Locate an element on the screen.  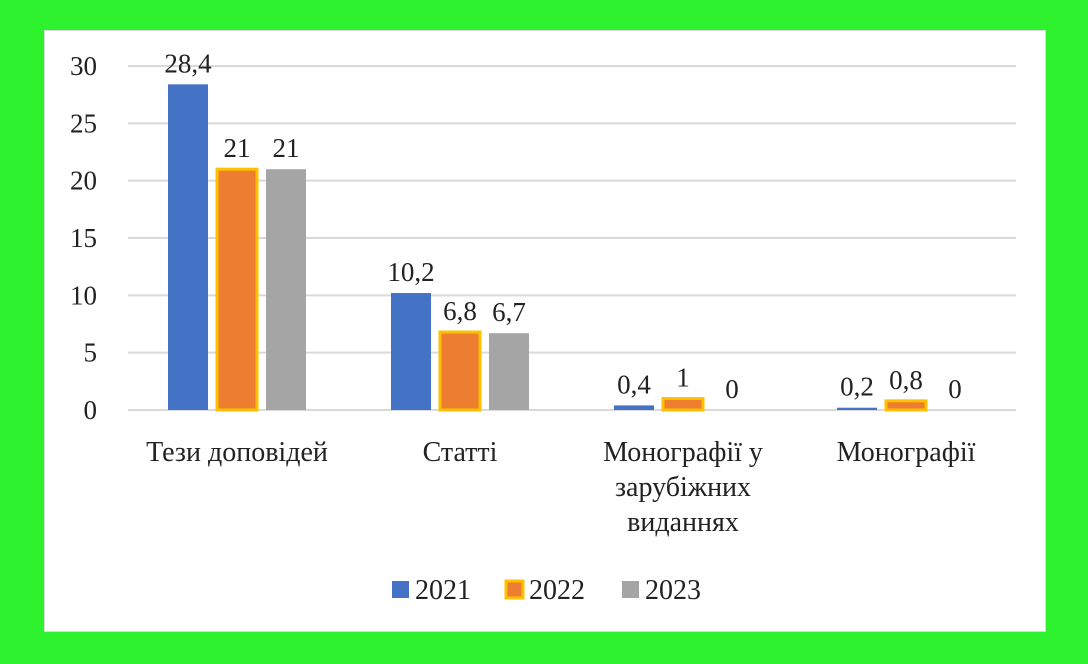
data-label-2023-1: 21 is located at coordinates (286, 148).